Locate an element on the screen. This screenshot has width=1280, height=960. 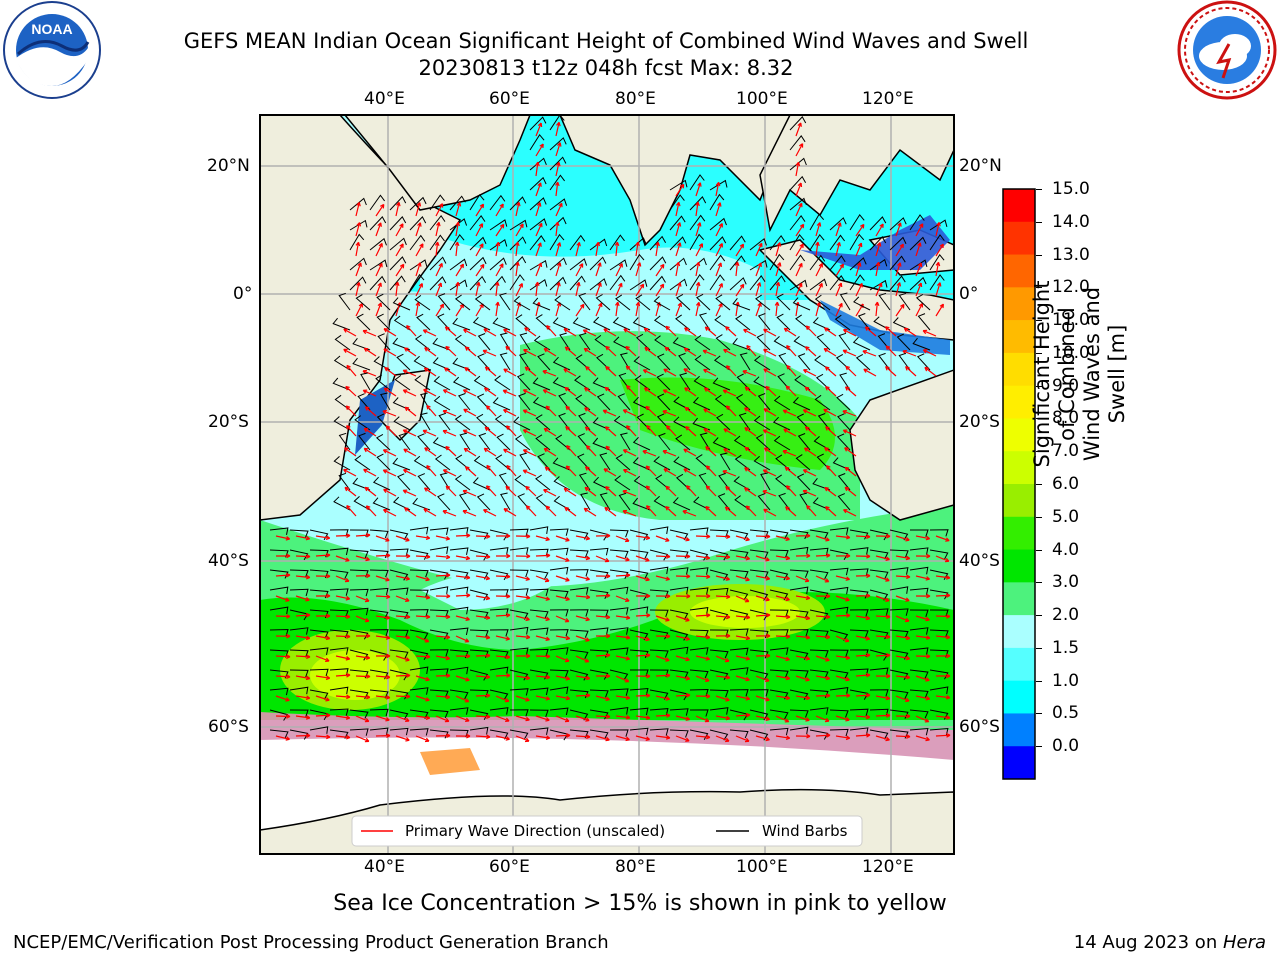
colorbar-tick-label: 12.0 is located at coordinates (1071, 287).